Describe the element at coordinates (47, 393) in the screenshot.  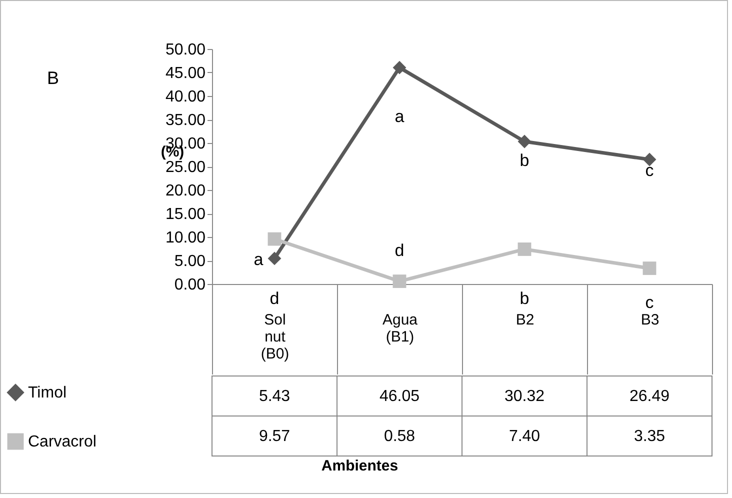
I see `legend-label: Timol` at that location.